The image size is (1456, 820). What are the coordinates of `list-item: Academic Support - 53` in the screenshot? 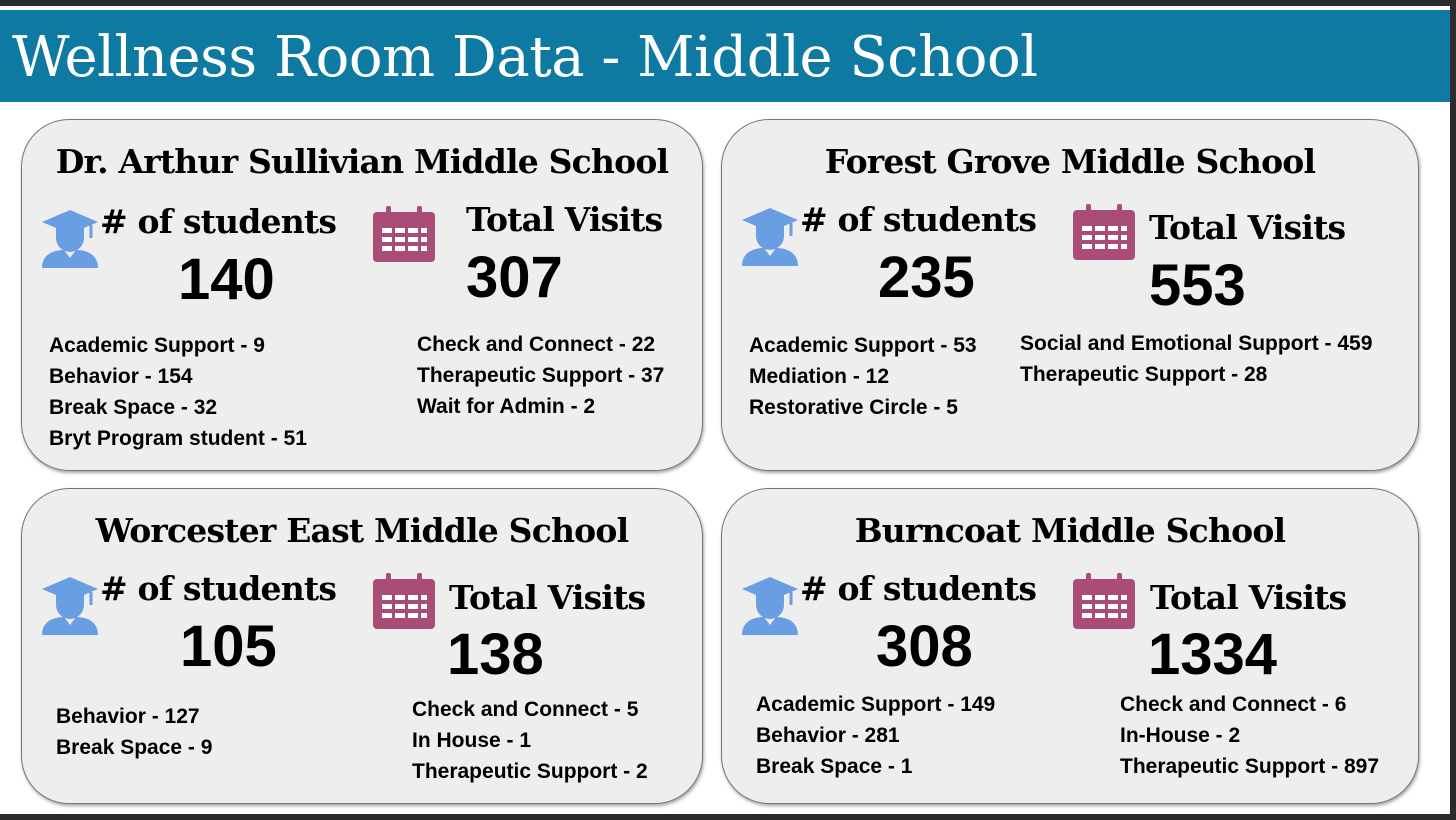 It's located at (863, 345).